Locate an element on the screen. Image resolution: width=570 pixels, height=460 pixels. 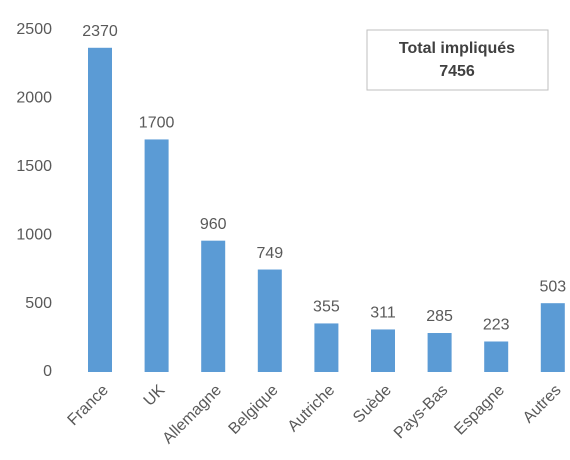
x-tick-label: France is located at coordinates (88, 405).